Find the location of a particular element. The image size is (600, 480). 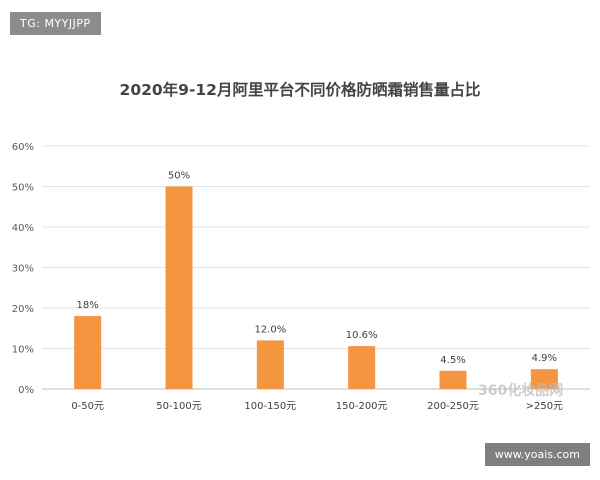

y-tick-label: 40% is located at coordinates (23, 228).